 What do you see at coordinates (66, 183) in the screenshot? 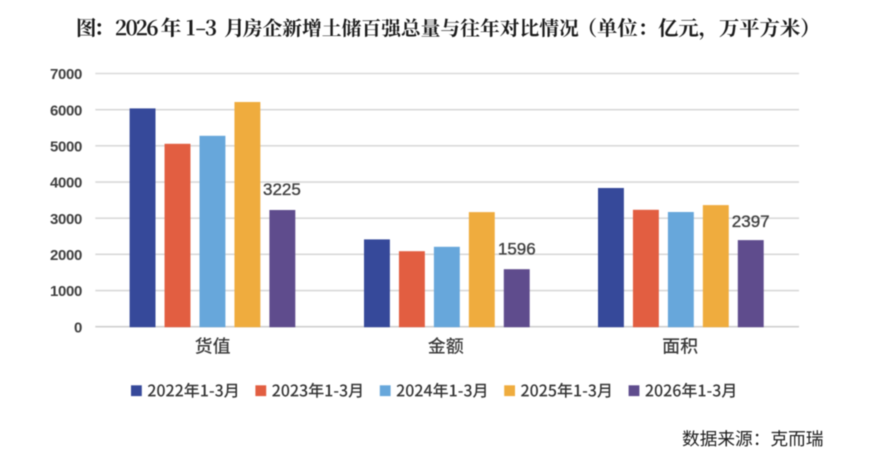
I see `svg-text: 4000` at bounding box center [66, 183].